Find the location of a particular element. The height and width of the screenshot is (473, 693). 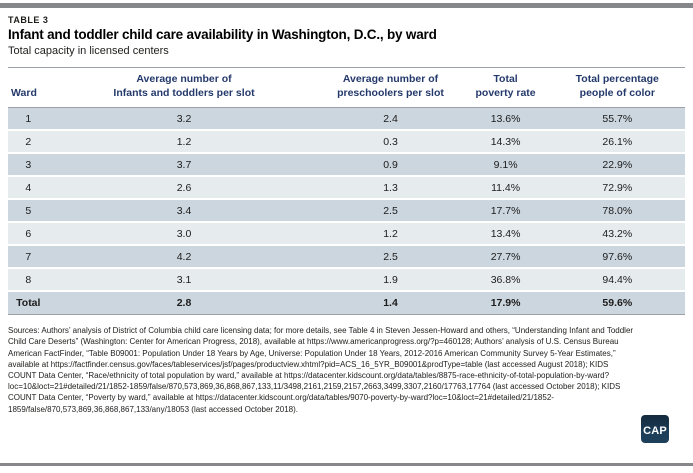

page-subtitle: Total capacity in licensed centers is located at coordinates (88, 51).